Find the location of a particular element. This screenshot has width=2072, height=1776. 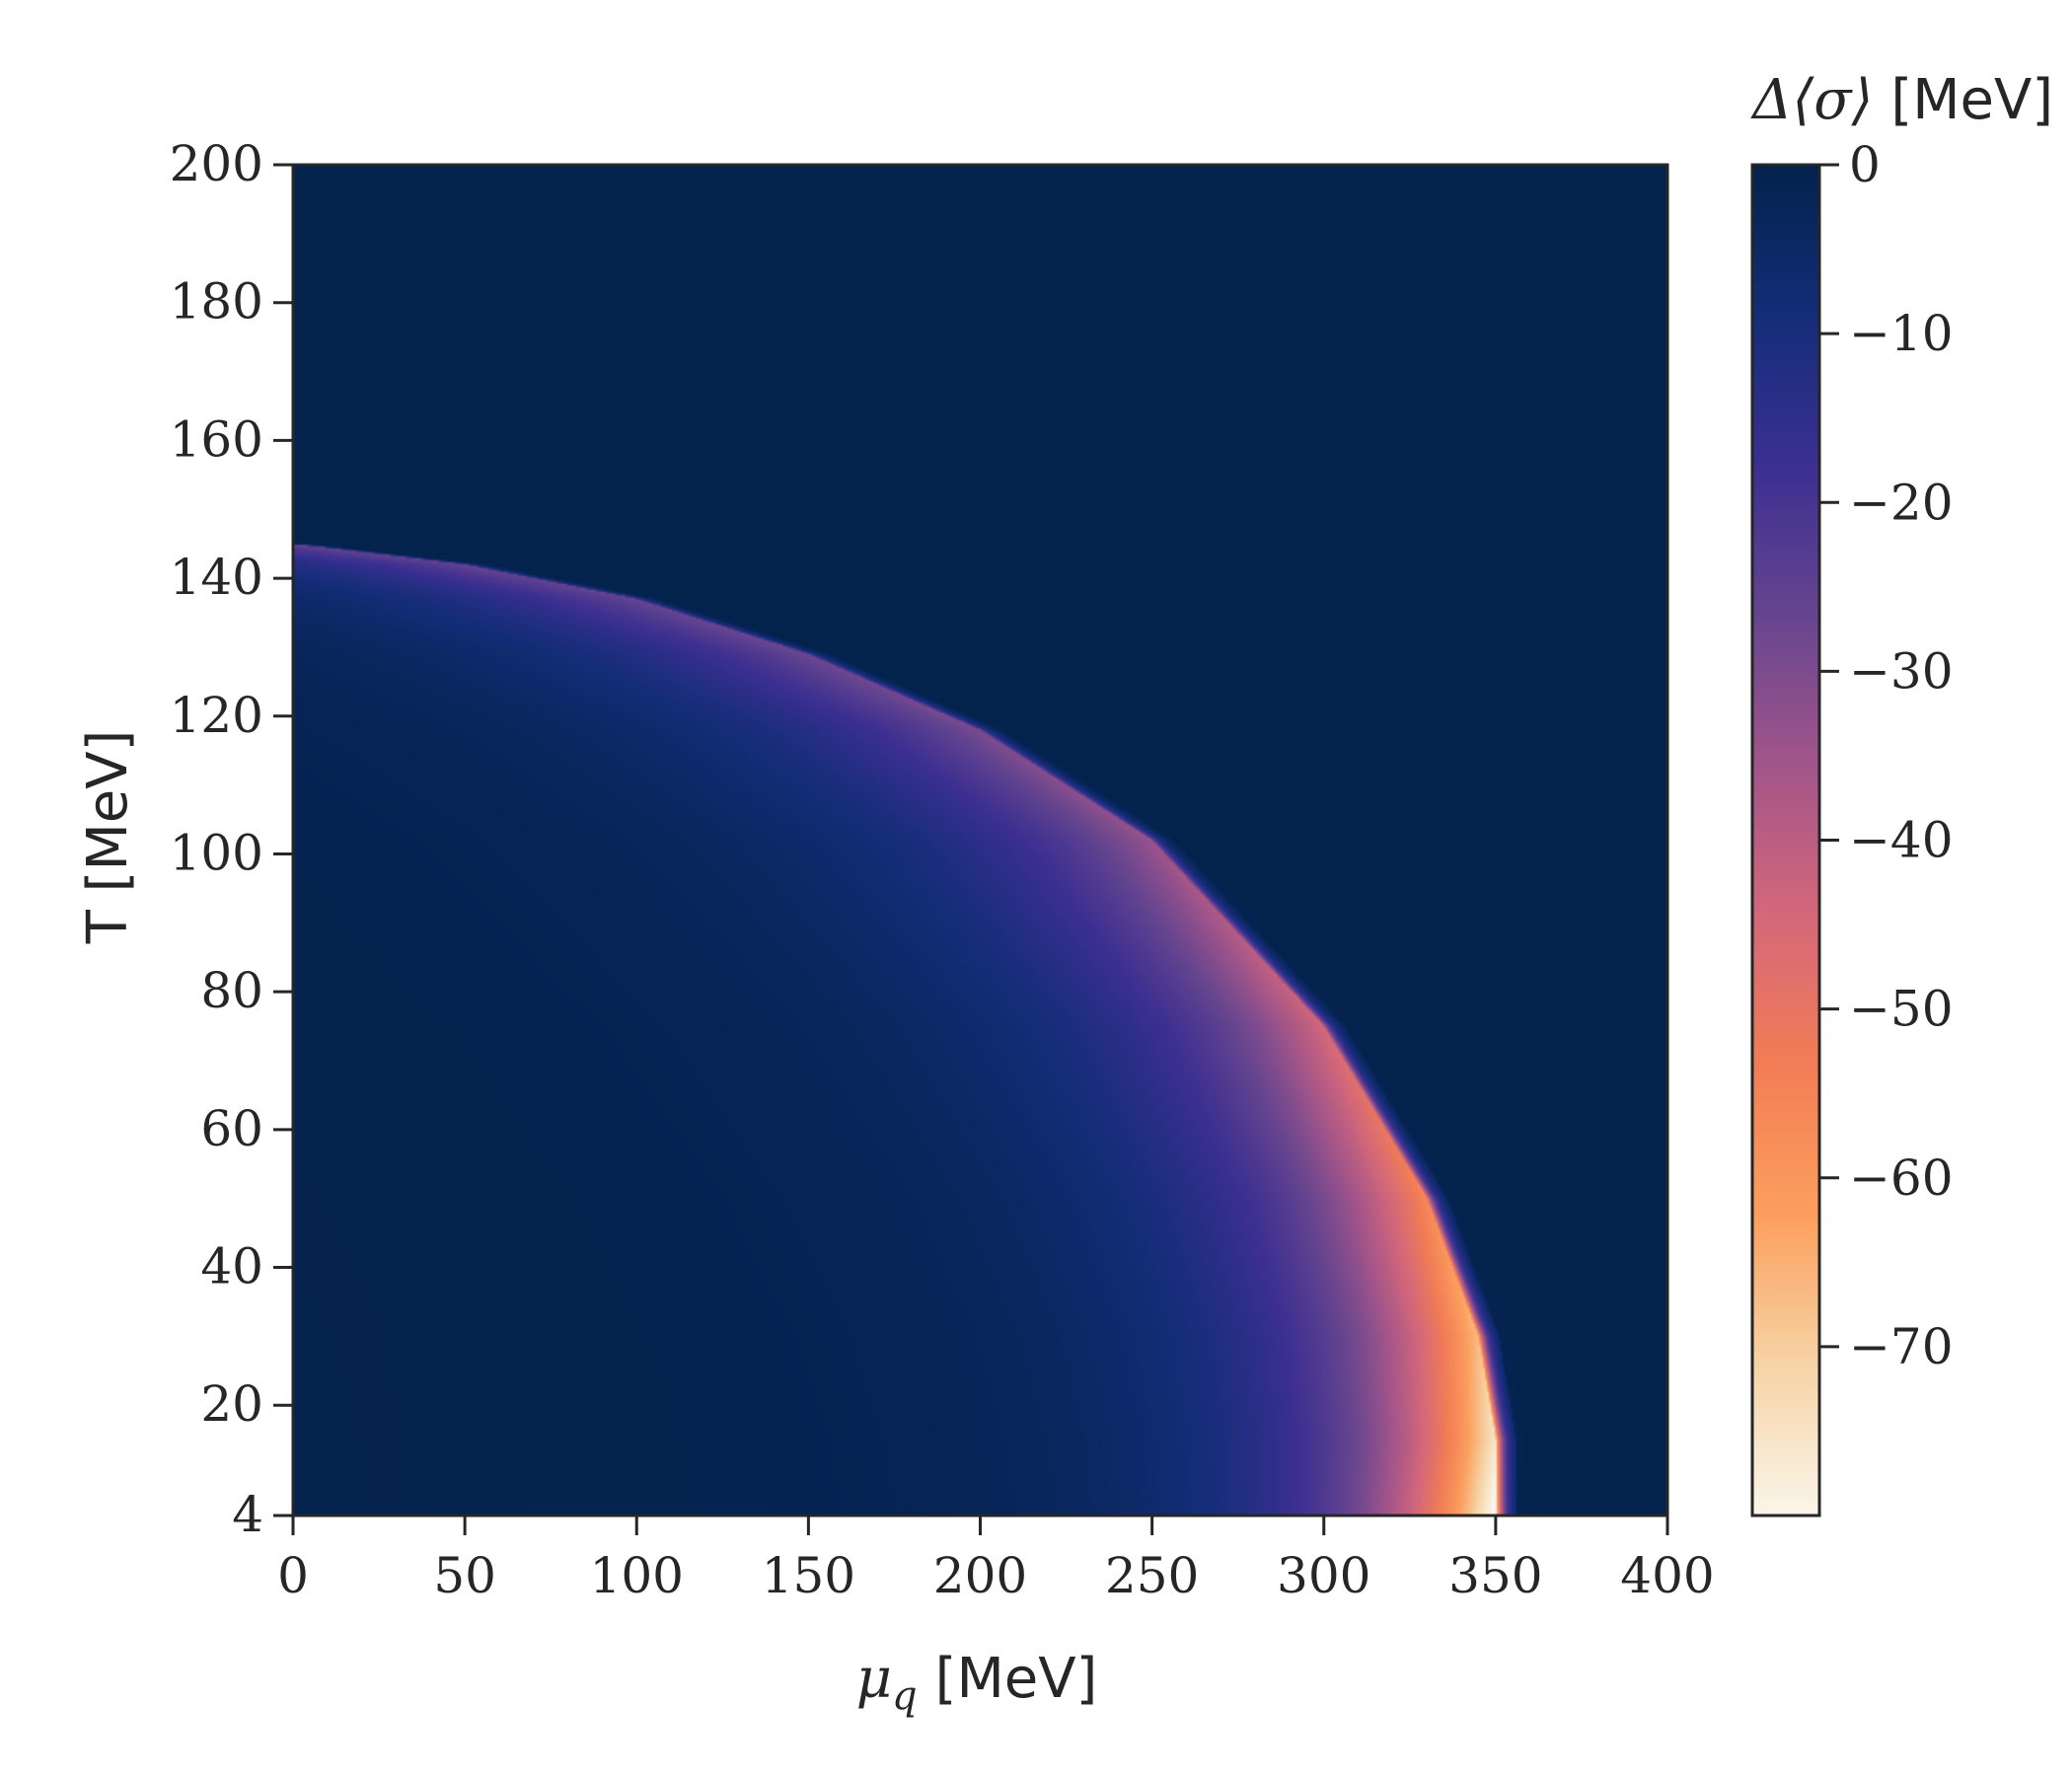

x-tick-label: 250 is located at coordinates (1152, 1576).